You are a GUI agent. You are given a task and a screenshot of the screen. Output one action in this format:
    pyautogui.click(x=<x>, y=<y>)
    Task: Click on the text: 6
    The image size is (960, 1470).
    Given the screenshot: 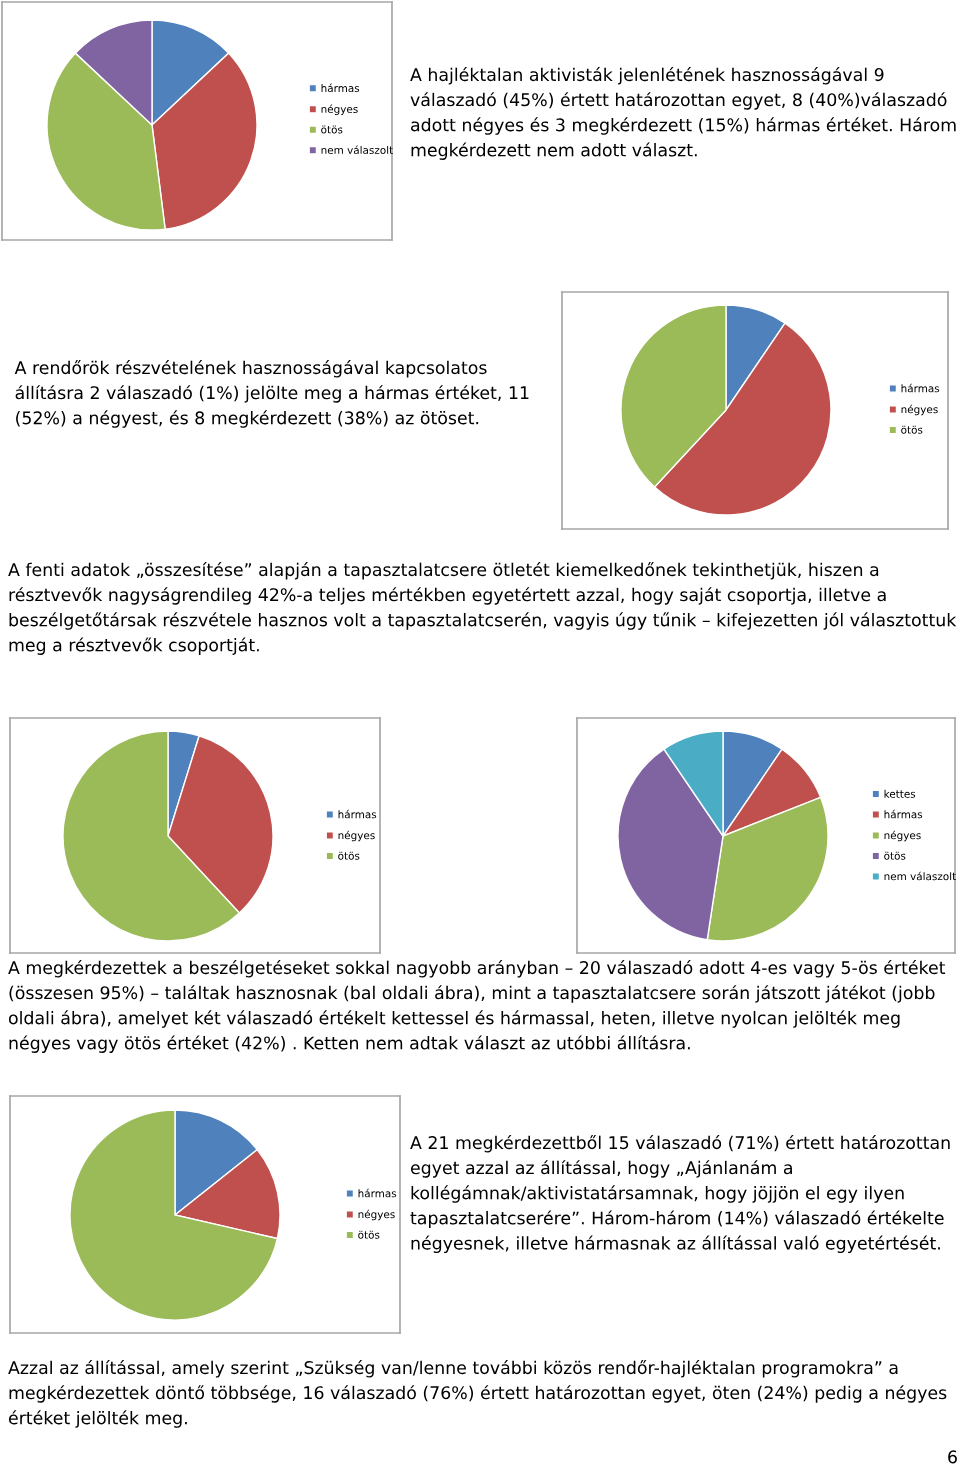 What is the action you would take?
    pyautogui.click(x=952, y=1457)
    